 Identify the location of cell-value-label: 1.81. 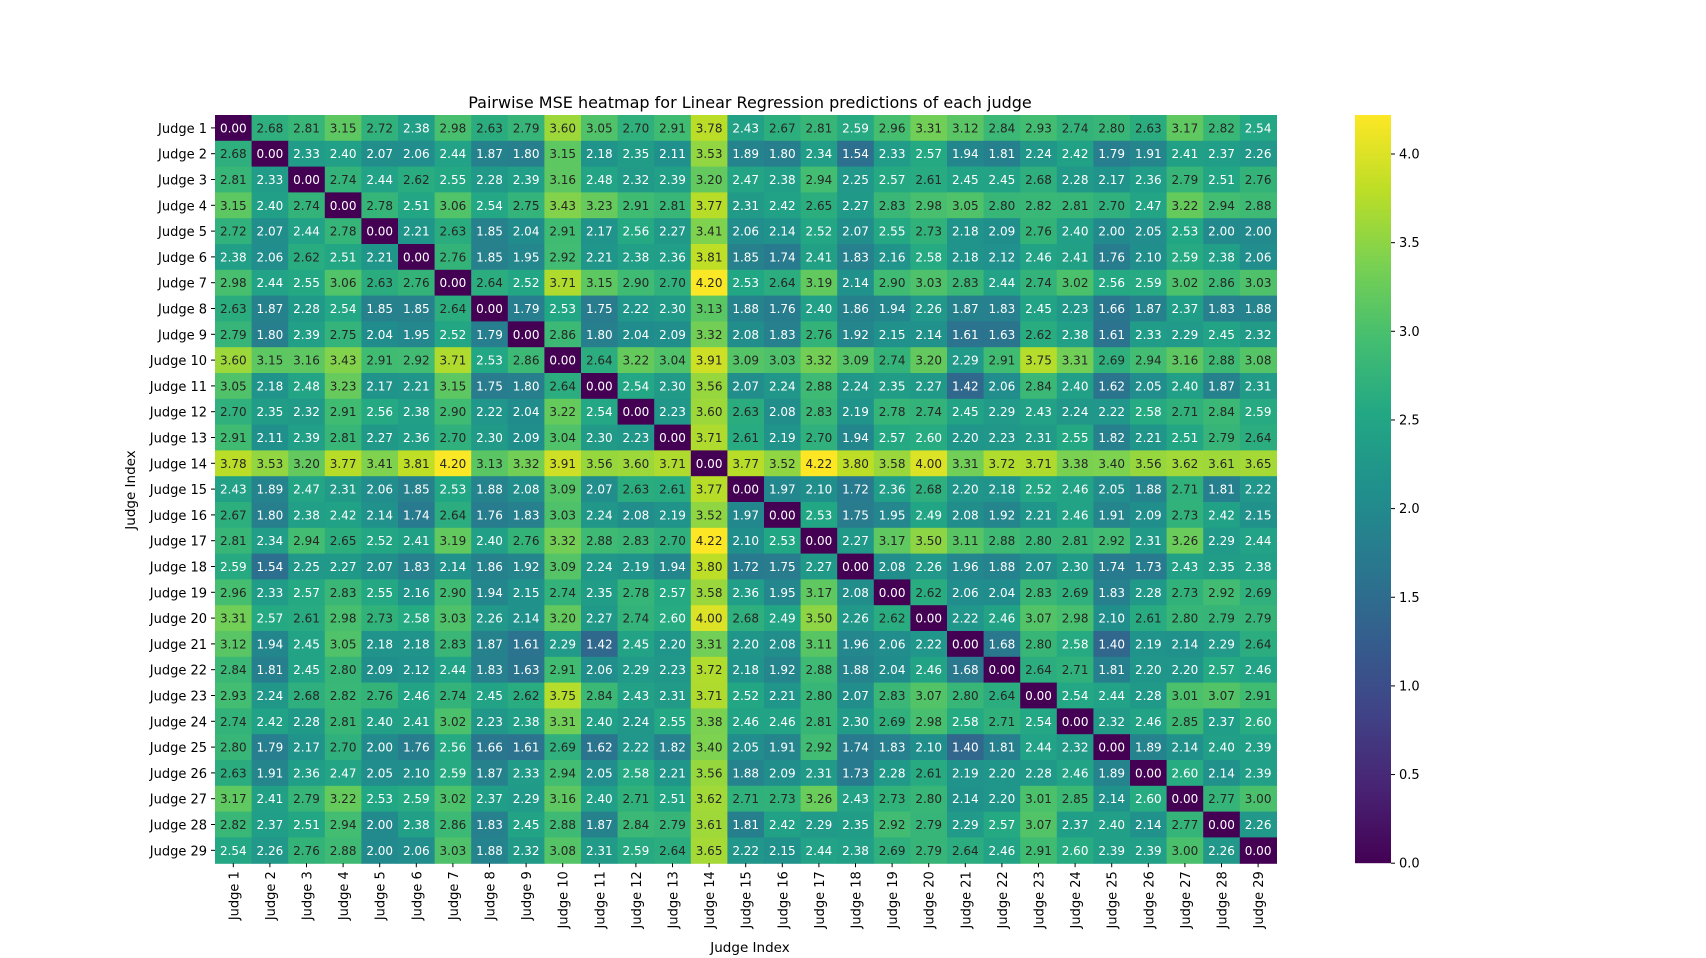
(1002, 154).